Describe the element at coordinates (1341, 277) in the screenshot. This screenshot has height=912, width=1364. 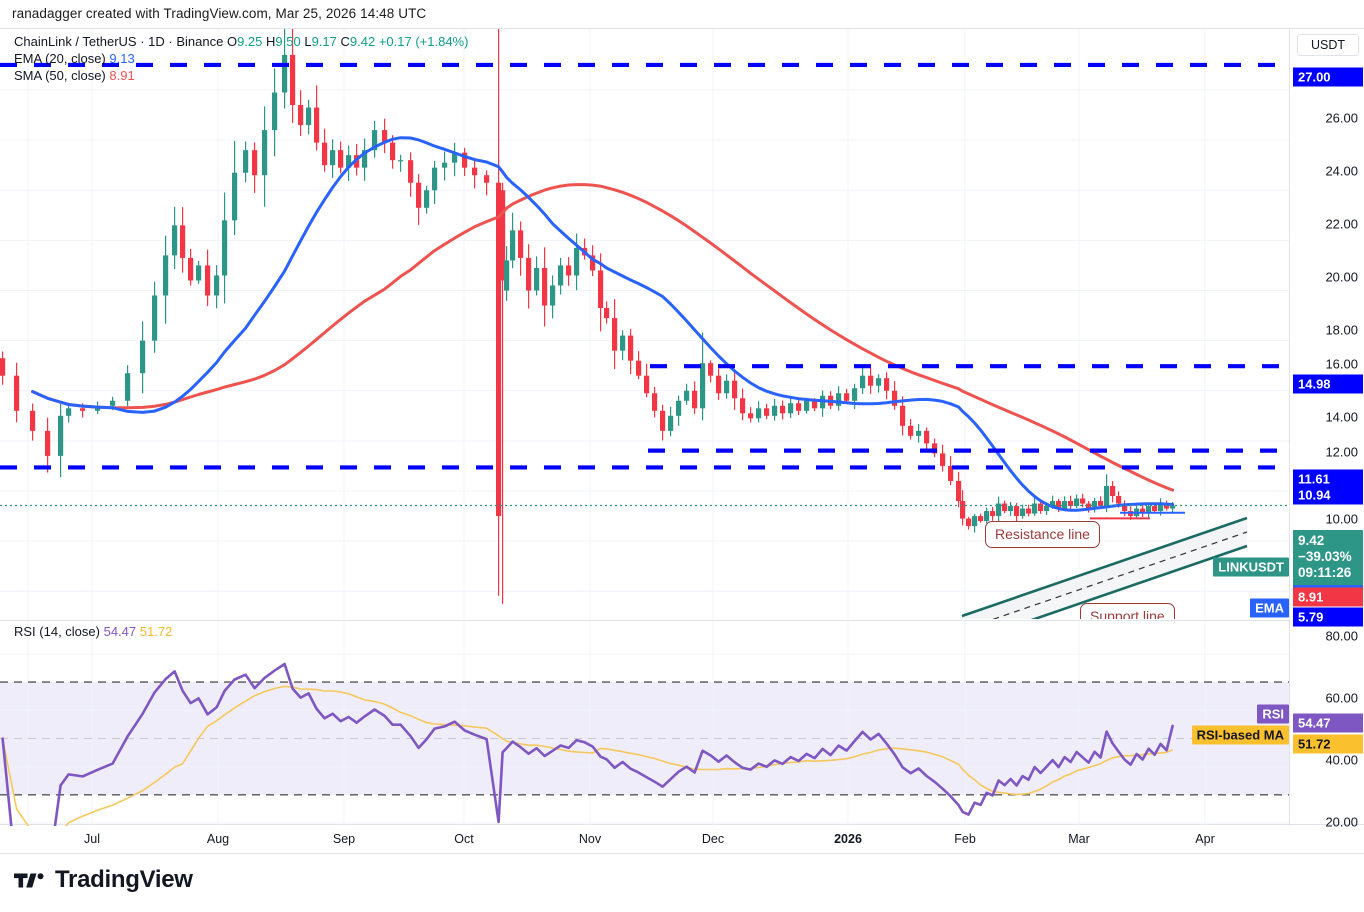
I see `price-tick: 20.00` at that location.